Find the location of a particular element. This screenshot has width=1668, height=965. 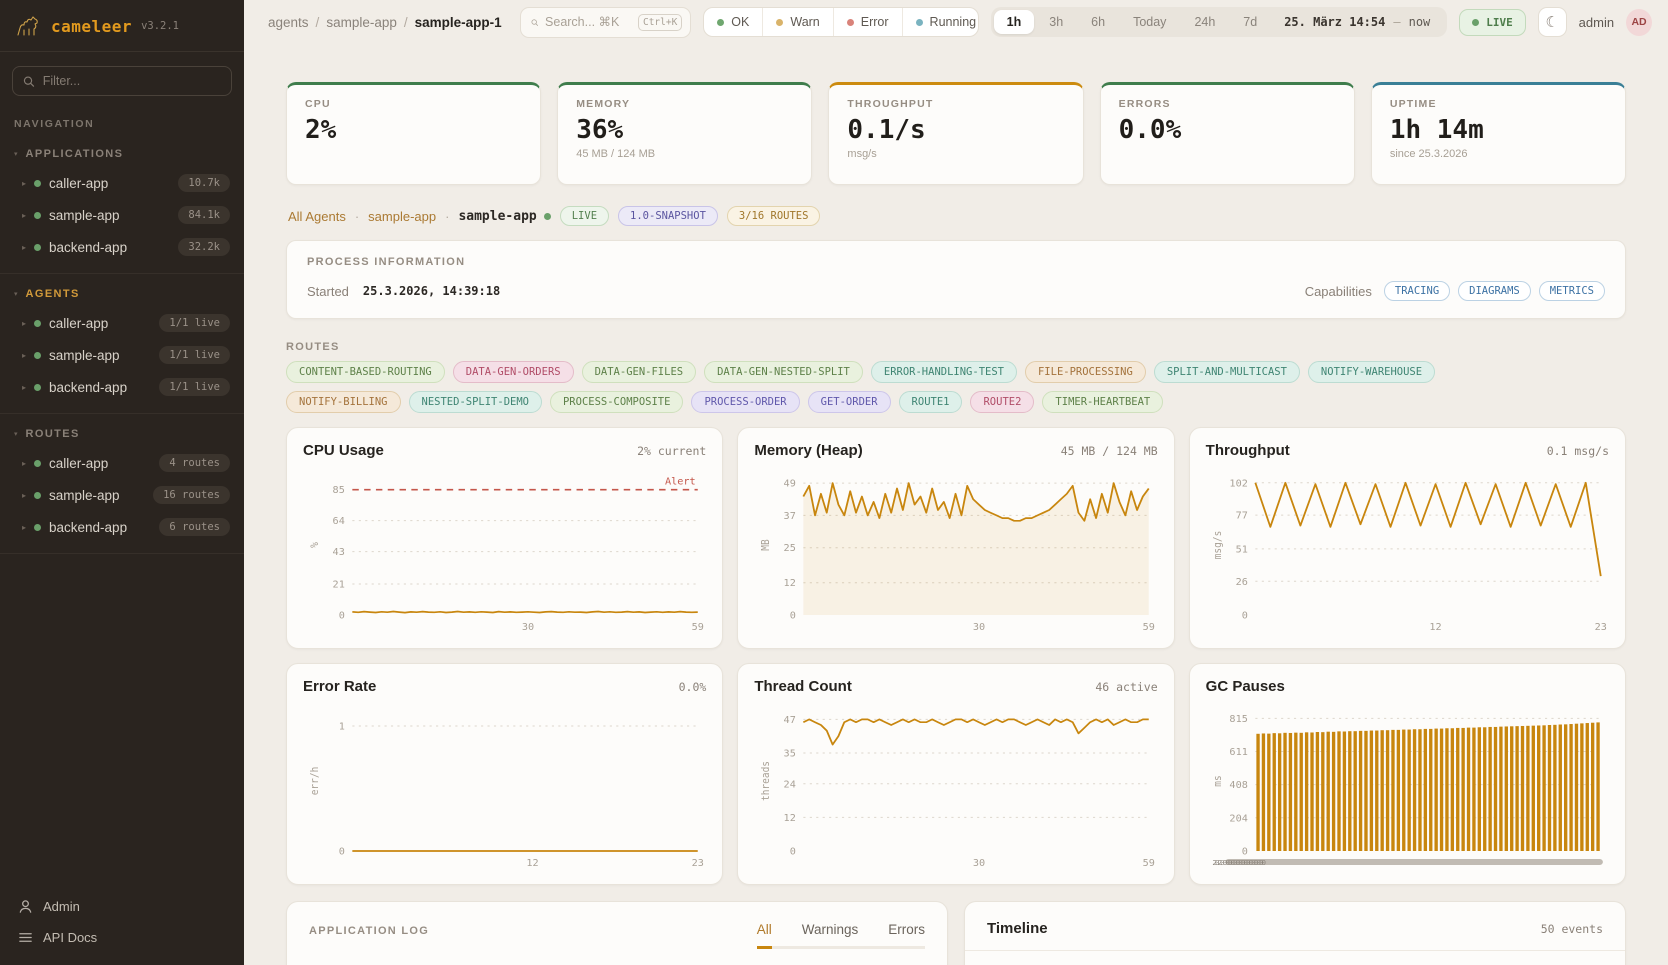

section-header-routes: ▾ ROUTES is located at coordinates (122, 434).